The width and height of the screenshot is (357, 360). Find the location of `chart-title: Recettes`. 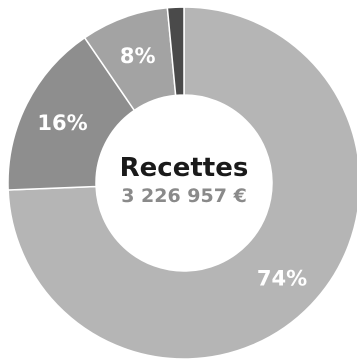

chart-title: Recettes is located at coordinates (184, 168).